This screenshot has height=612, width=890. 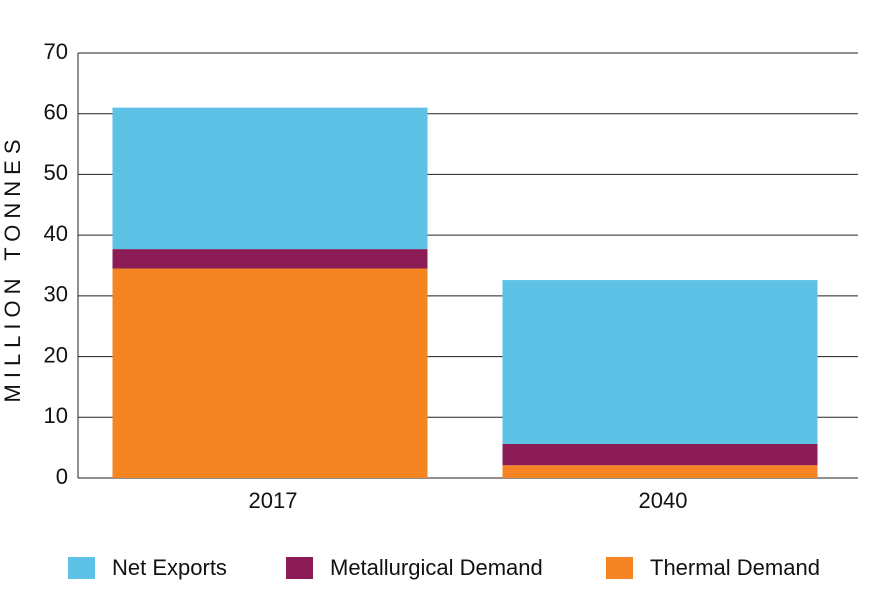 I want to click on legend-label: Net Exports, so click(x=169, y=567).